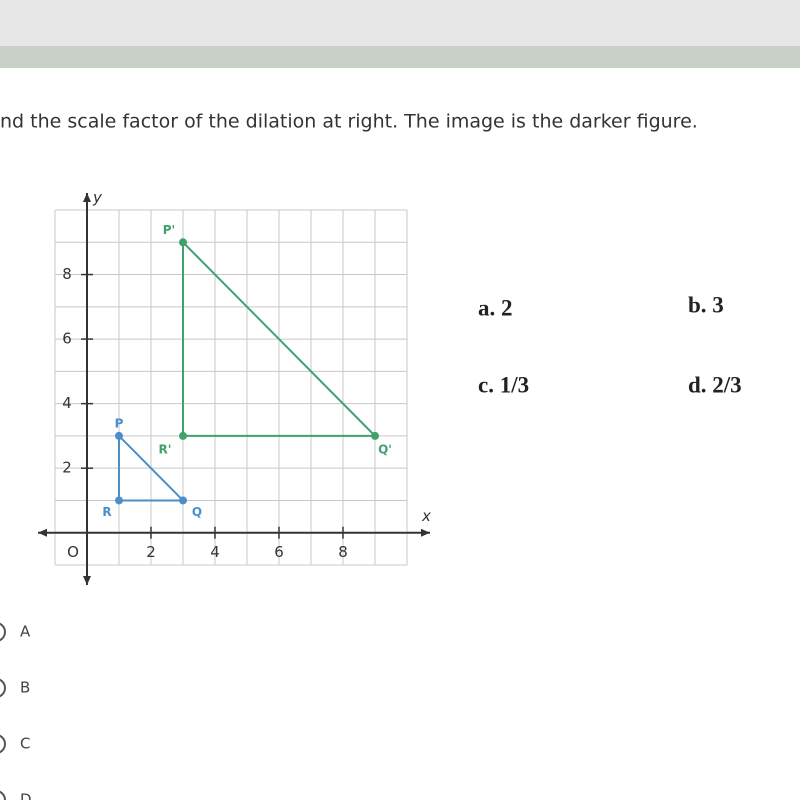 The image size is (800, 800). What do you see at coordinates (215, 552) in the screenshot?
I see `x-tick-label: 4` at bounding box center [215, 552].